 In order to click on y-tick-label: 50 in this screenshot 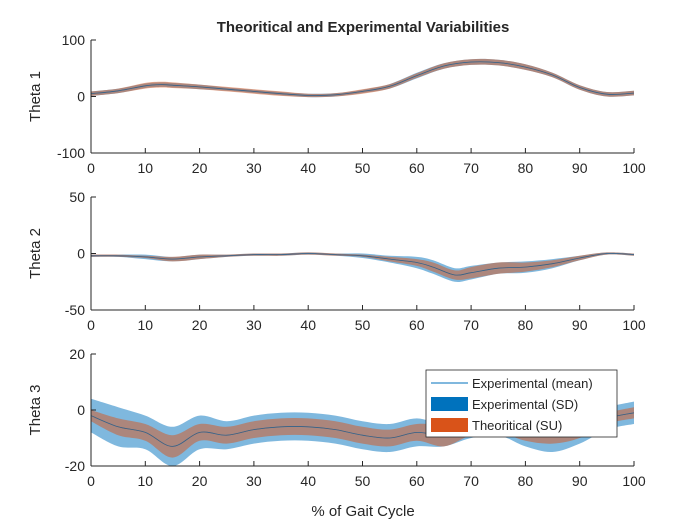, I will do `click(77, 197)`.